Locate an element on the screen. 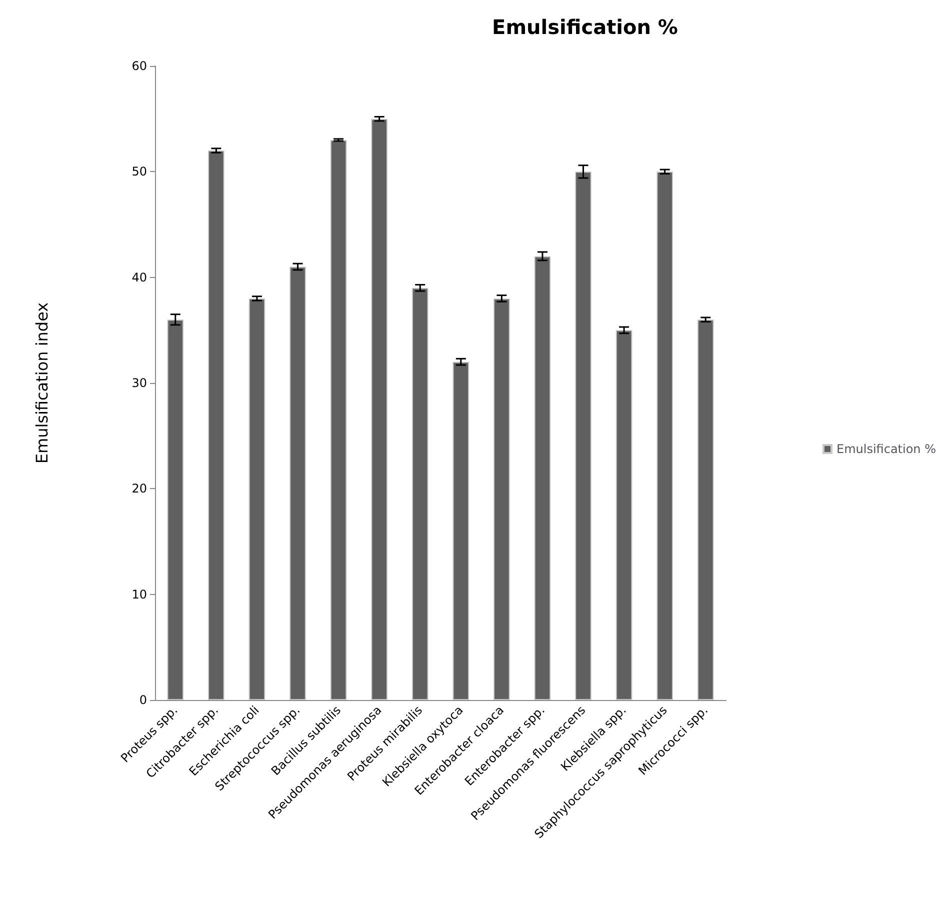  y-tick-label: 20 is located at coordinates (139, 489).